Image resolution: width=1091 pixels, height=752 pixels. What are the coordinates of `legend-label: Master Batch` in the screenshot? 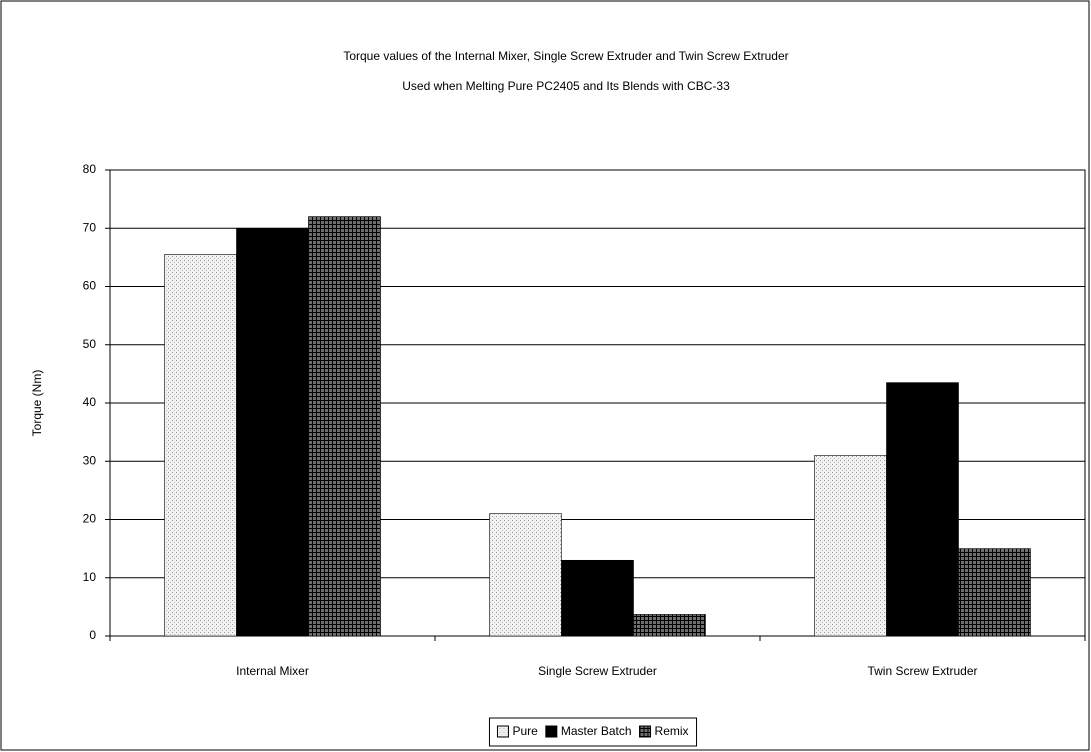 It's located at (596, 731).